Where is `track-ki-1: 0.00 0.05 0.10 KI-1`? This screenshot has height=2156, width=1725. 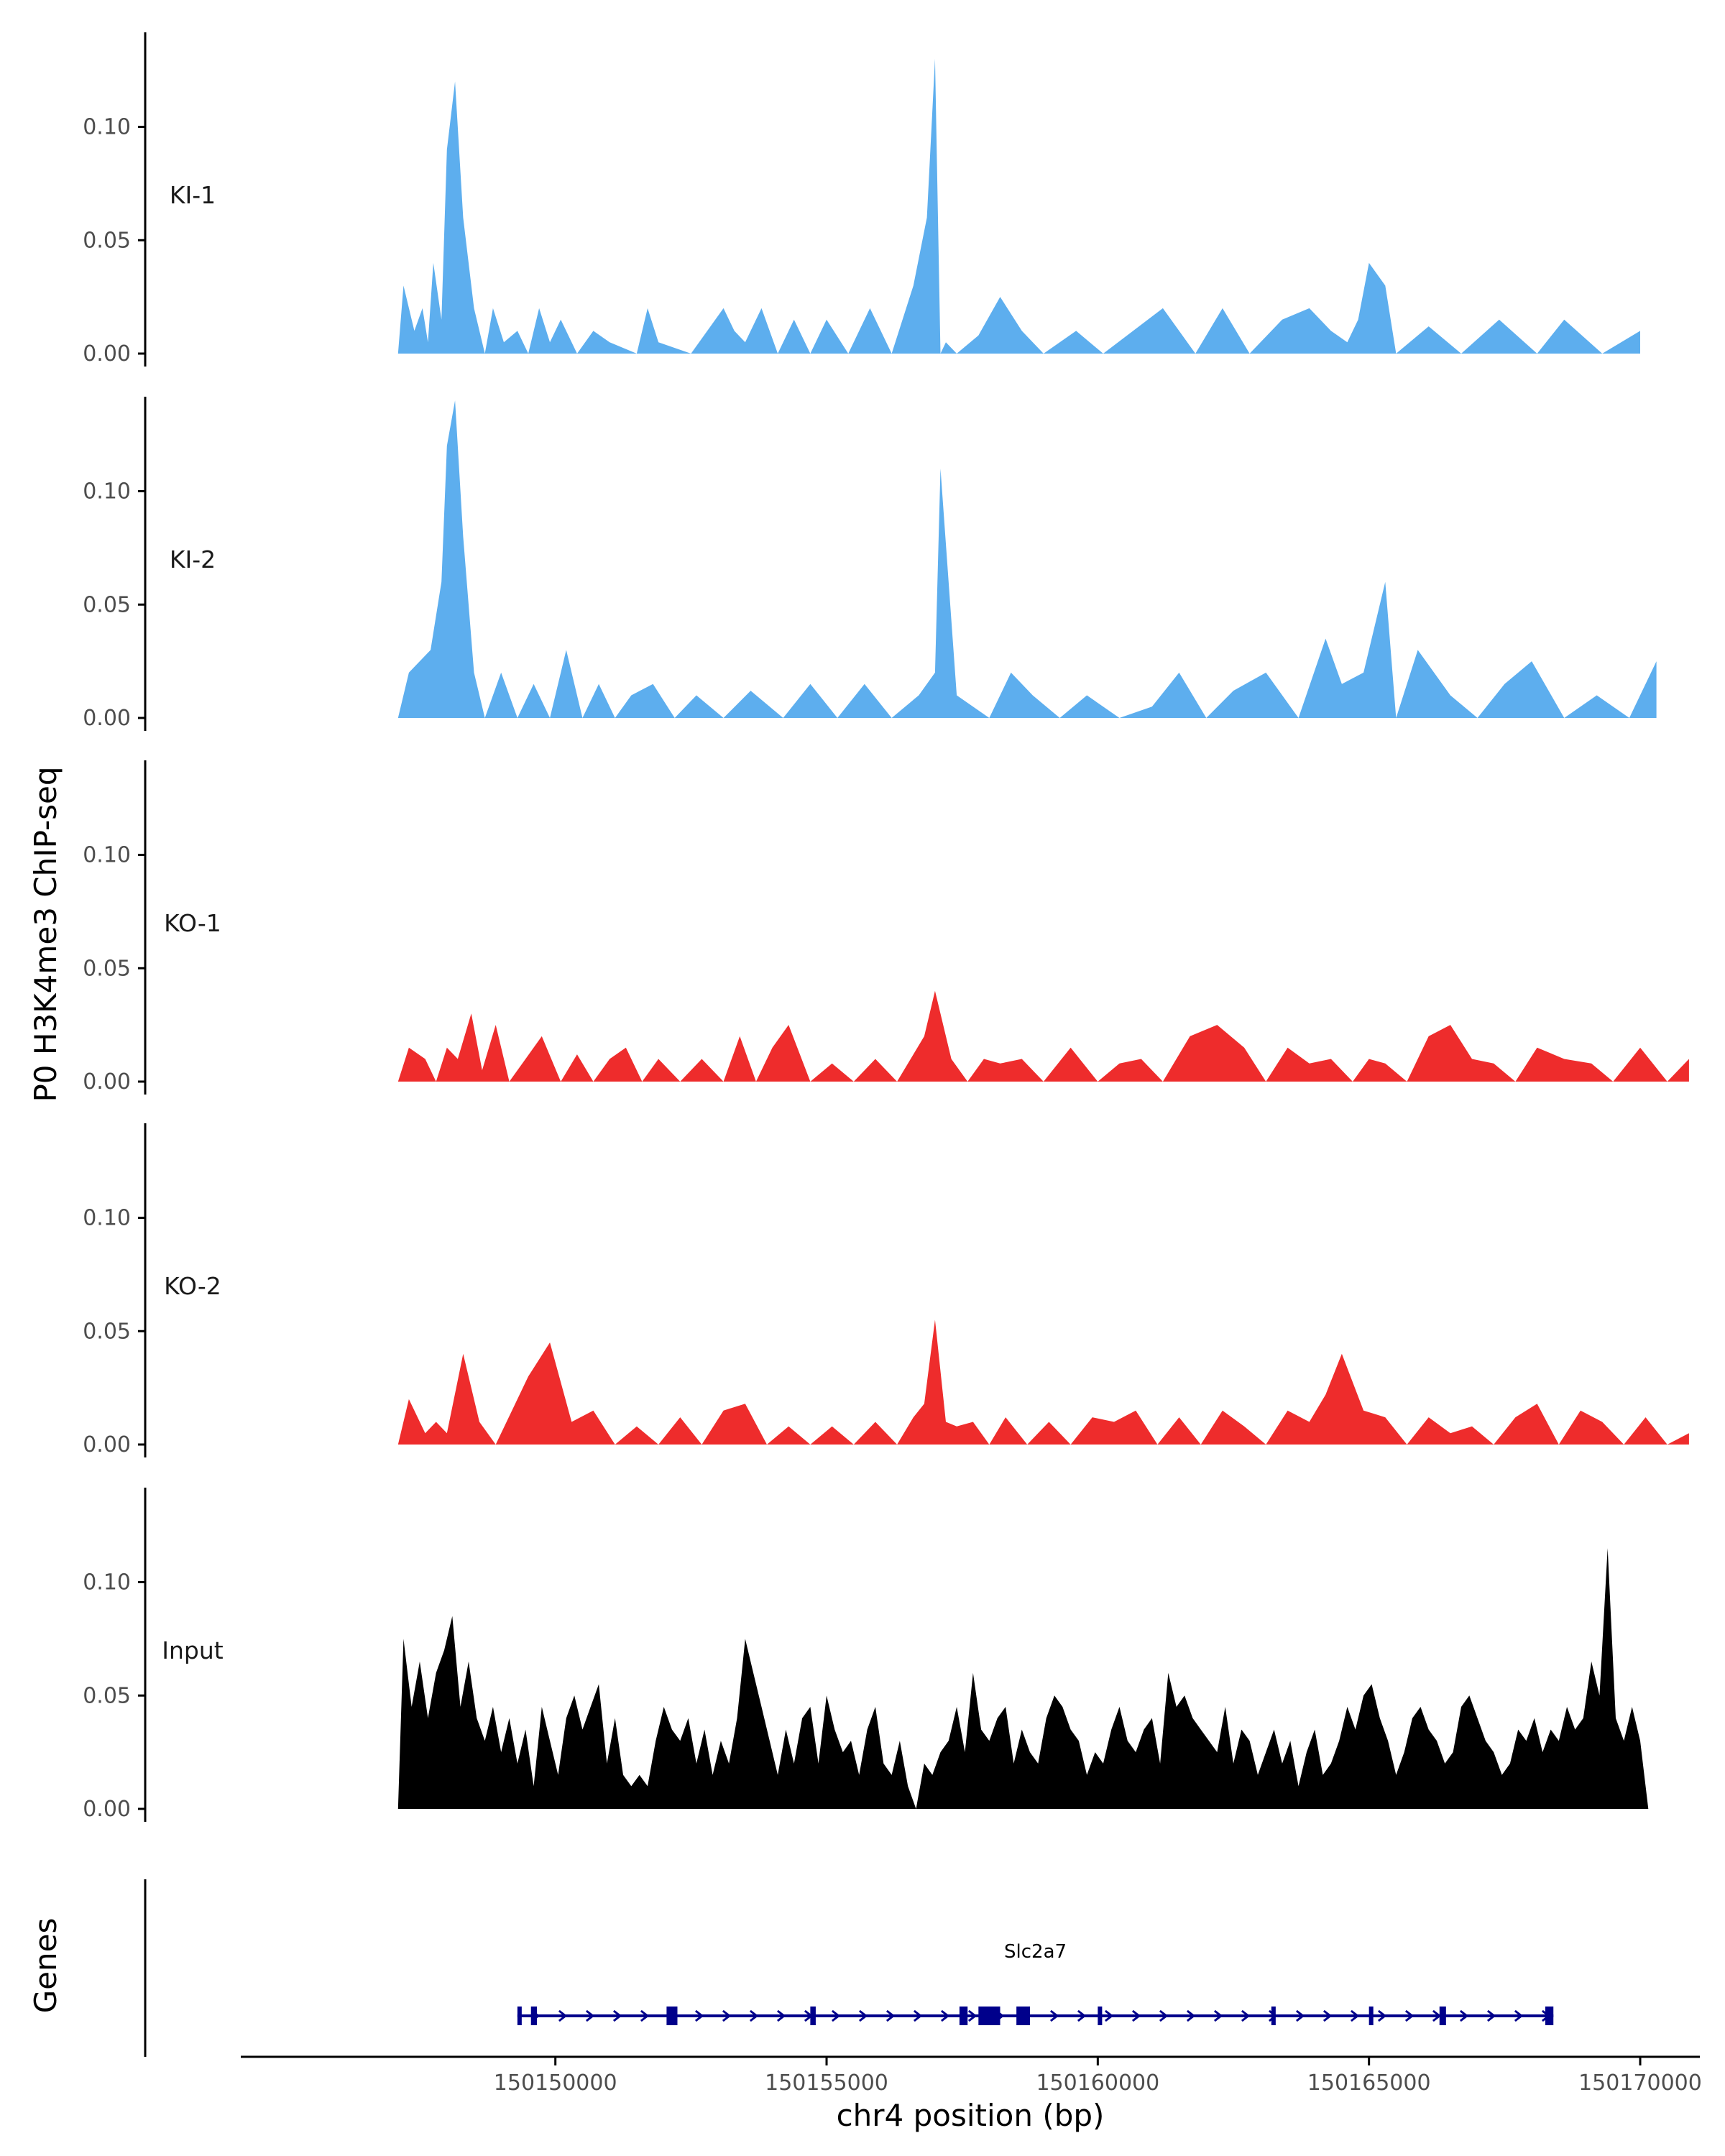
track-ki-1: 0.00 0.05 0.10 KI-1 is located at coordinates (861, 199).